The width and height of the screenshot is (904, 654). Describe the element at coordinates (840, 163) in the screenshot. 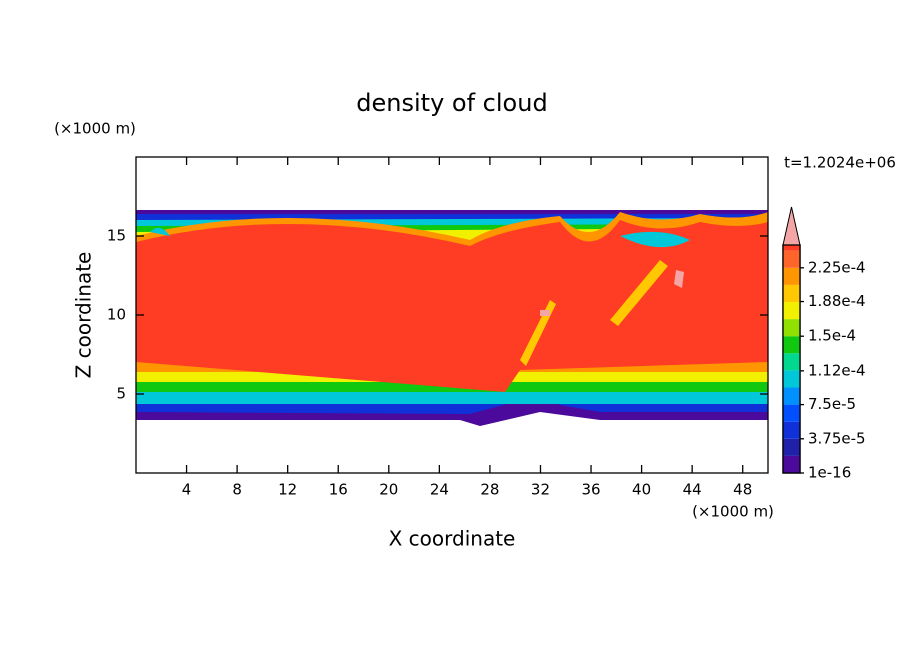

I see `time-label: t=1.2024e+06` at that location.